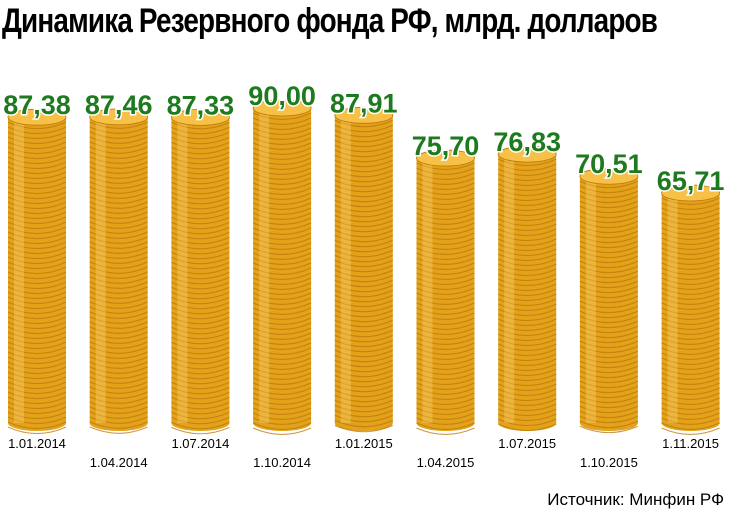 The height and width of the screenshot is (515, 730). What do you see at coordinates (282, 96) in the screenshot?
I see `value-label: 90,00` at bounding box center [282, 96].